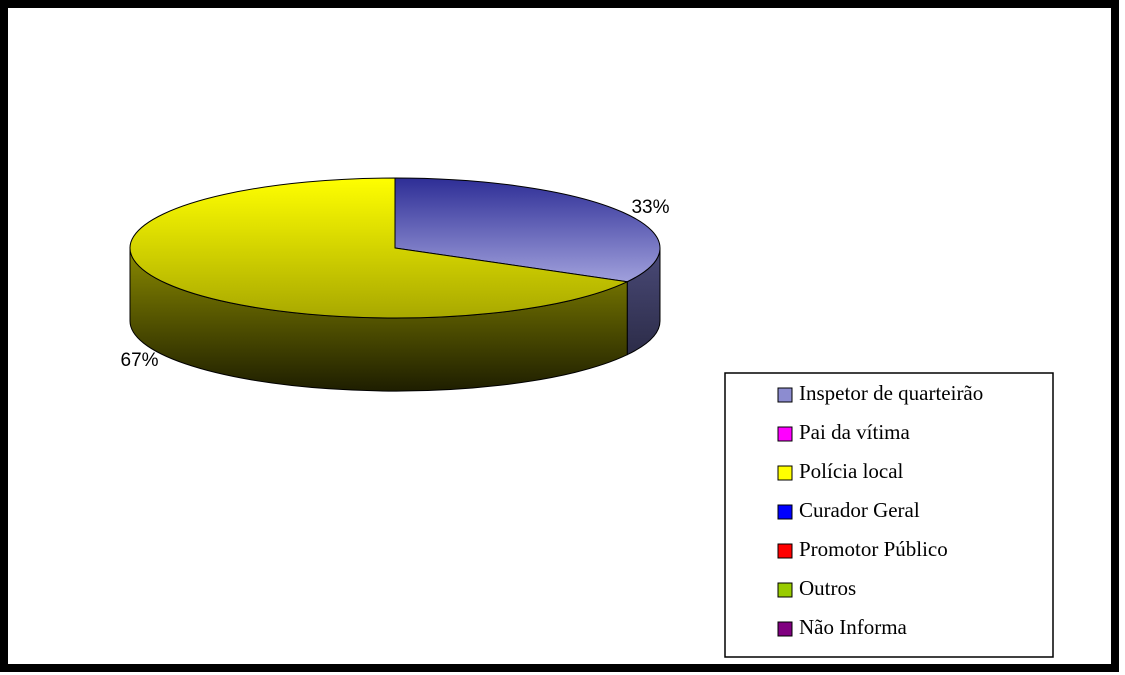  I want to click on legend-label: Promotor Público, so click(873, 549).